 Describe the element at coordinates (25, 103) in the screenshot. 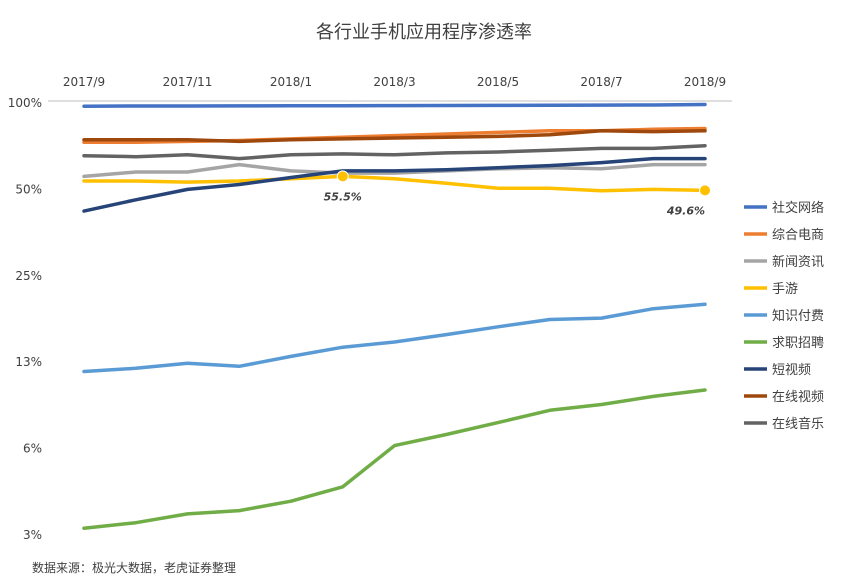

I see `y-tick-label: 100%` at that location.